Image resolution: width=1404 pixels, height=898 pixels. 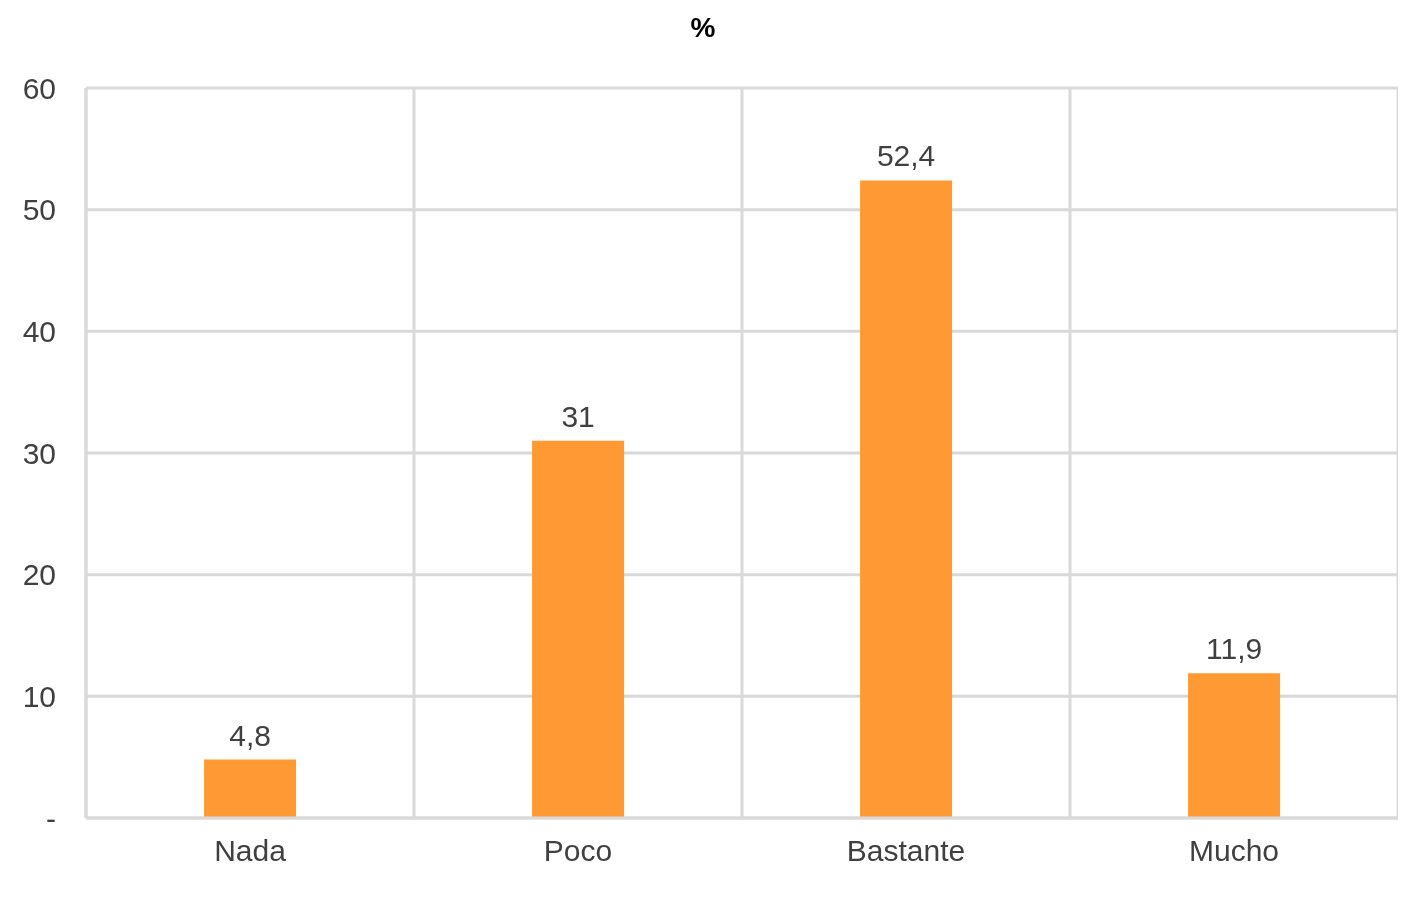 I want to click on y-tick-label: 40, so click(x=39, y=331).